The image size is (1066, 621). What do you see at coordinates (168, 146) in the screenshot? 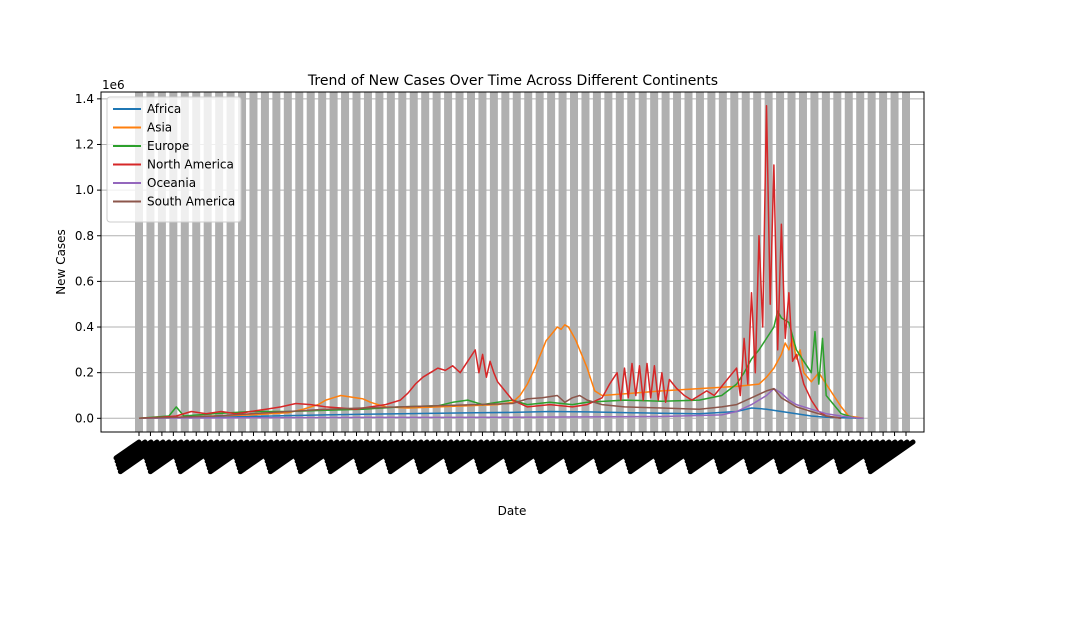
I see `legend-label: Europe` at bounding box center [168, 146].